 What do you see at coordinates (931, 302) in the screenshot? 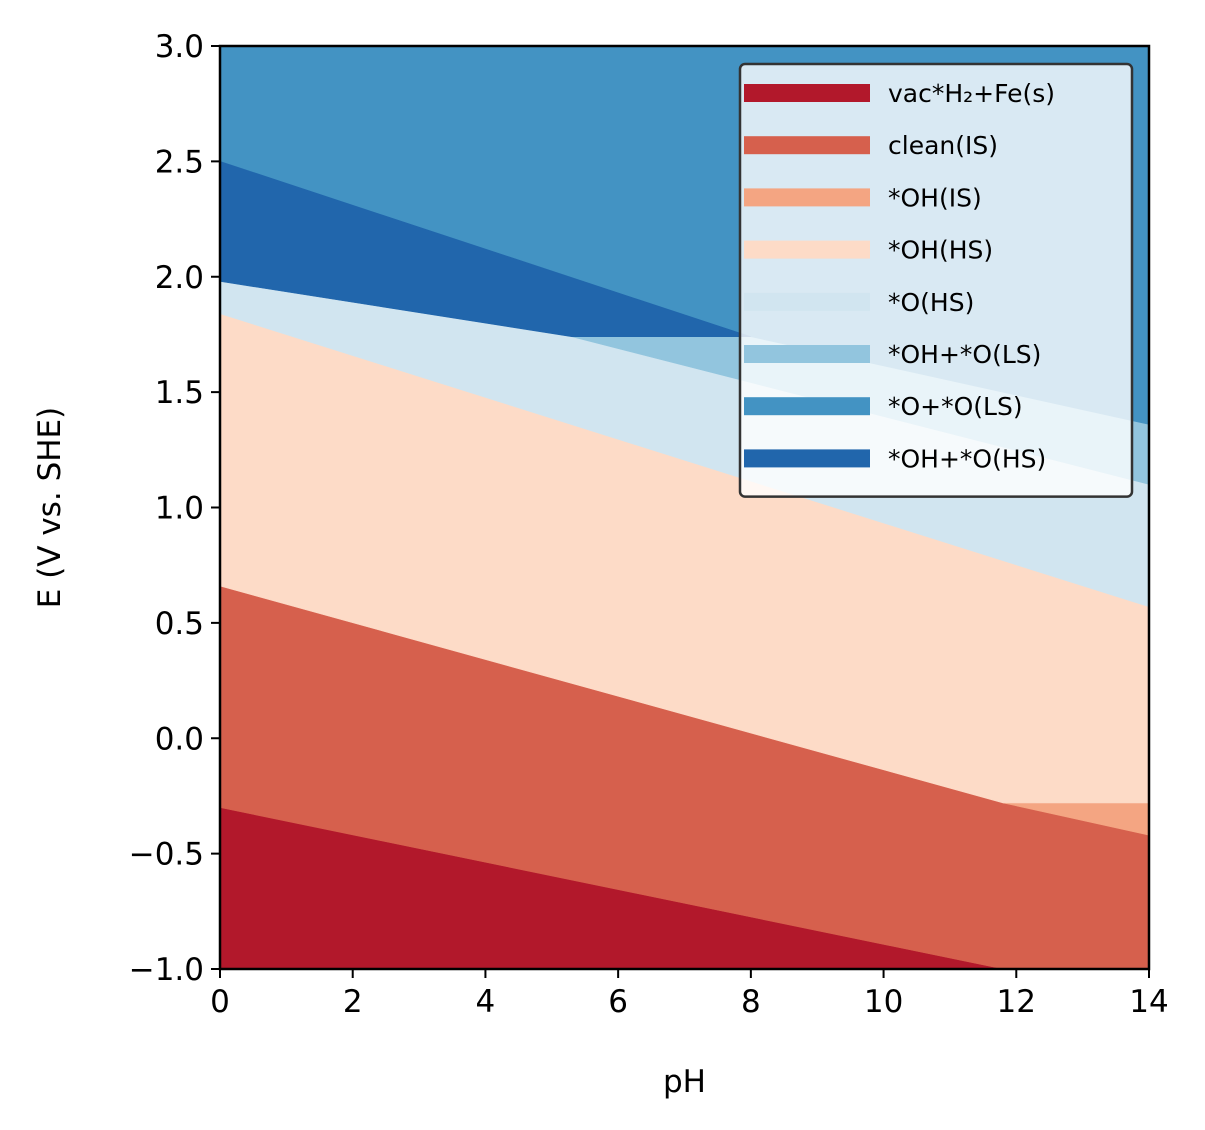
I see `legend-label-o-hs: *O(HS)` at bounding box center [931, 302].